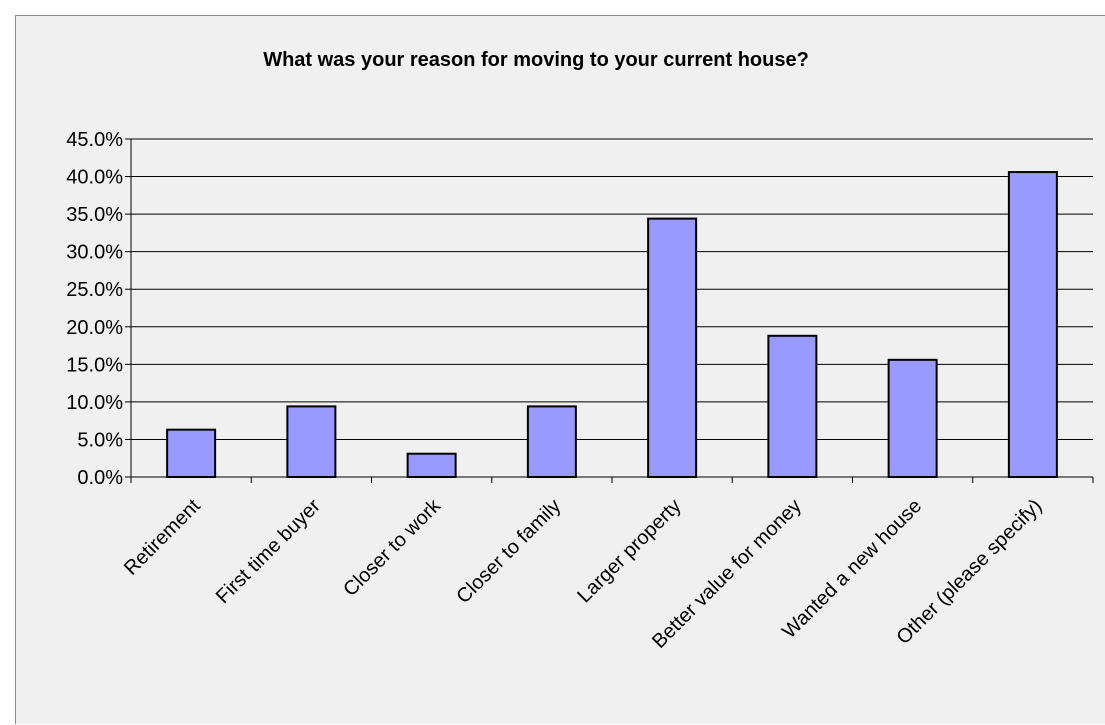 This screenshot has height=725, width=1105. I want to click on y-tick-label: 15.0%, so click(94, 365).